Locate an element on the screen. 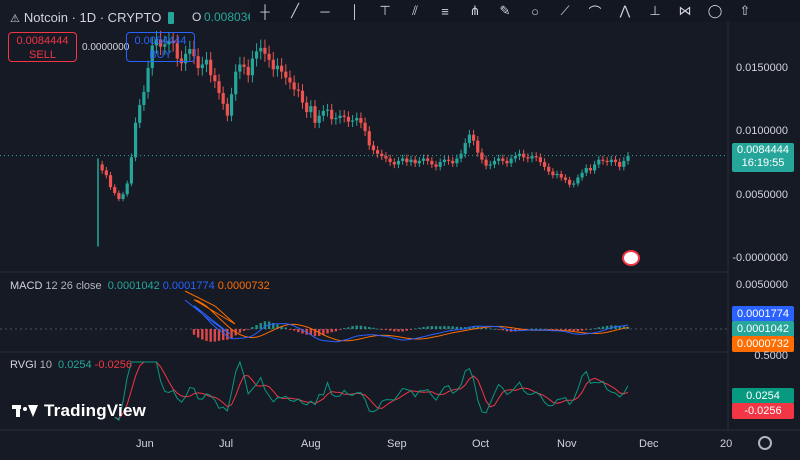 The width and height of the screenshot is (800, 460). crosshair-icon: ┼ is located at coordinates (265, 11).